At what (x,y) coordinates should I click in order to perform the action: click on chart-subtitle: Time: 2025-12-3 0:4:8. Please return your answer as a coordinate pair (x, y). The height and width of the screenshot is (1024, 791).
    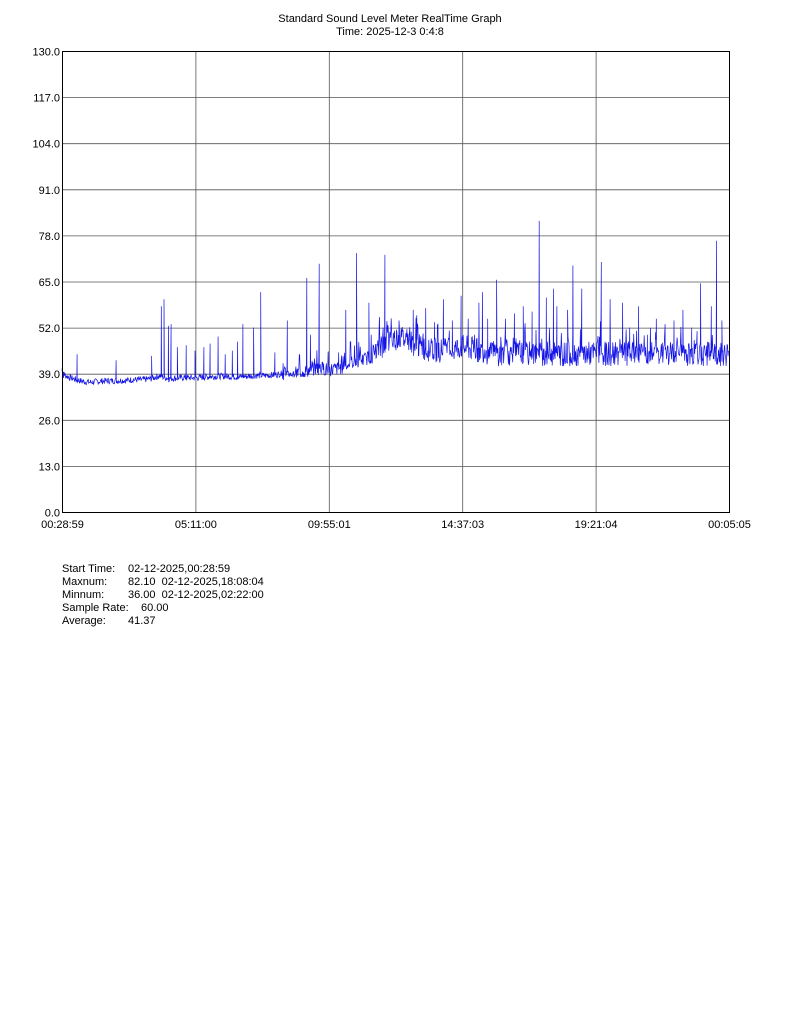
    Looking at the image, I should click on (390, 32).